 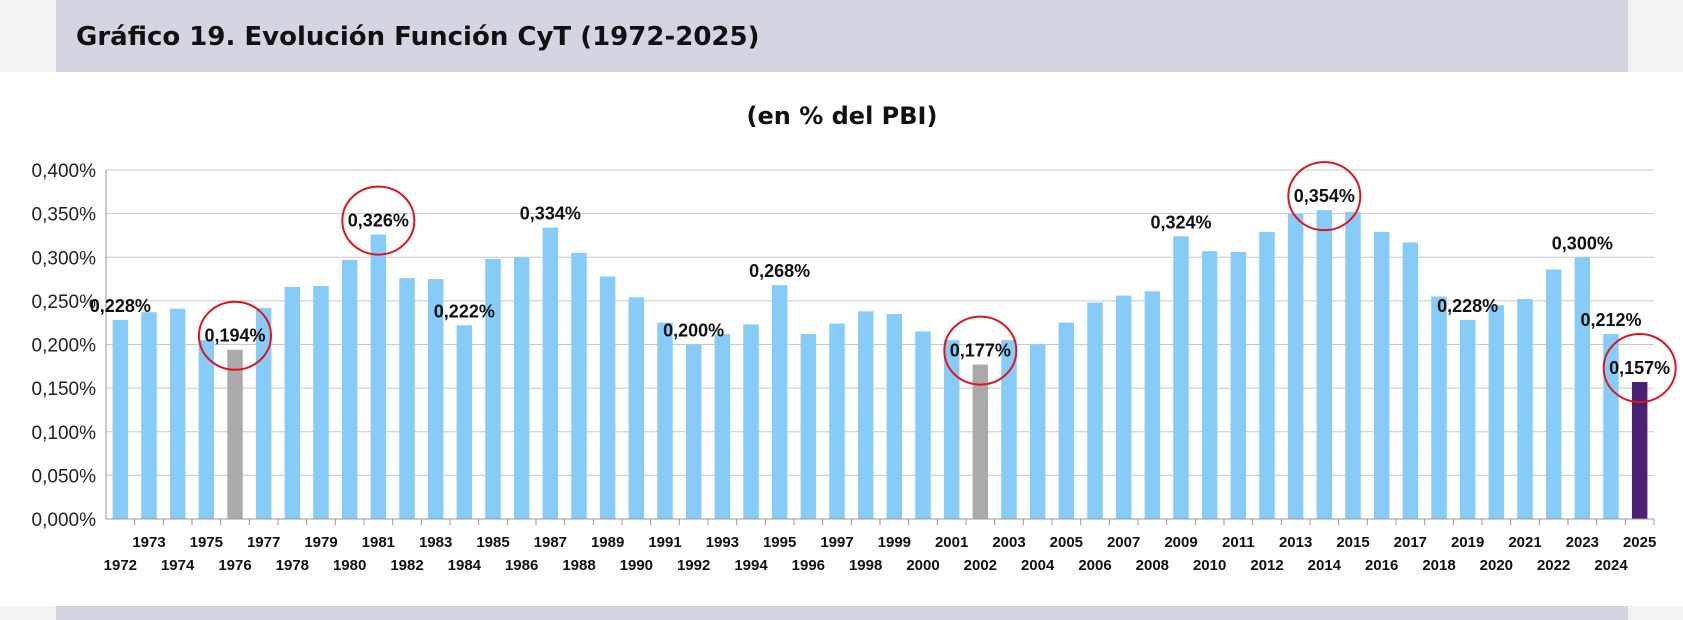 What do you see at coordinates (1325, 565) in the screenshot?
I see `x-tick-label: 2014` at bounding box center [1325, 565].